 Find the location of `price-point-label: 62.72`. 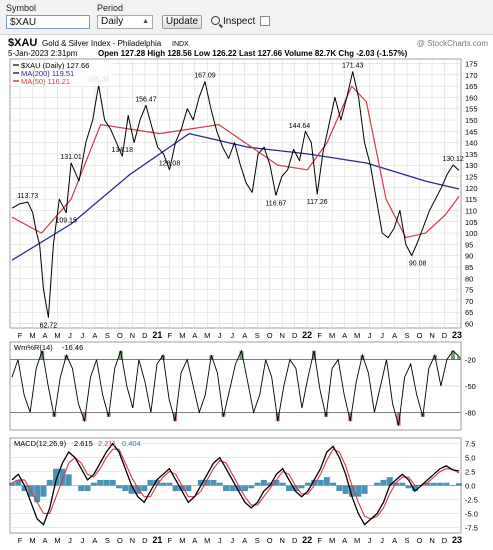

price-point-label: 62.72 is located at coordinates (49, 325).